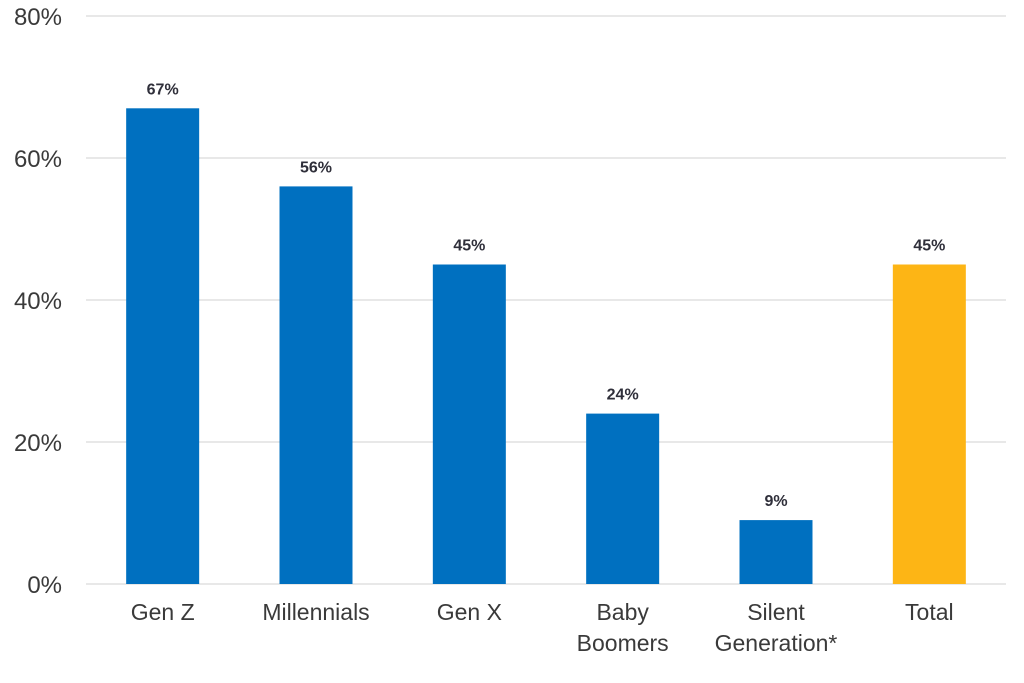 The image size is (1024, 683). What do you see at coordinates (163, 89) in the screenshot?
I see `data-label: 67%` at bounding box center [163, 89].